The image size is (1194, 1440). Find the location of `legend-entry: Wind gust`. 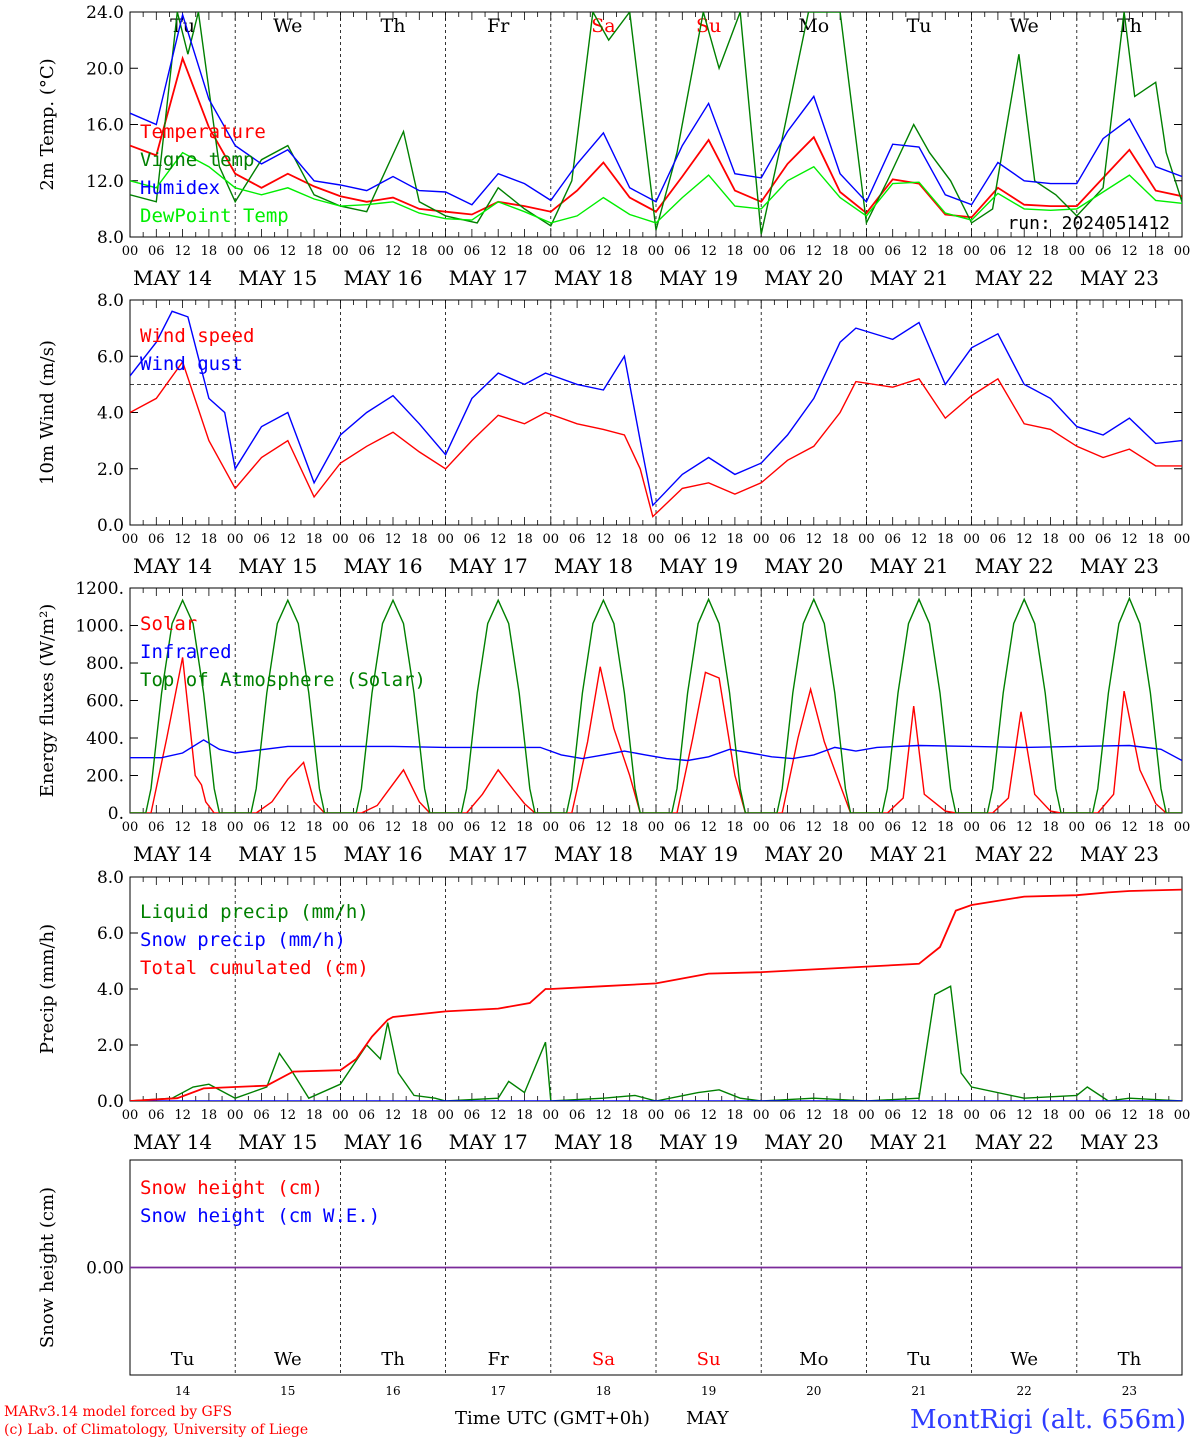

legend-entry: Wind gust is located at coordinates (191, 364).